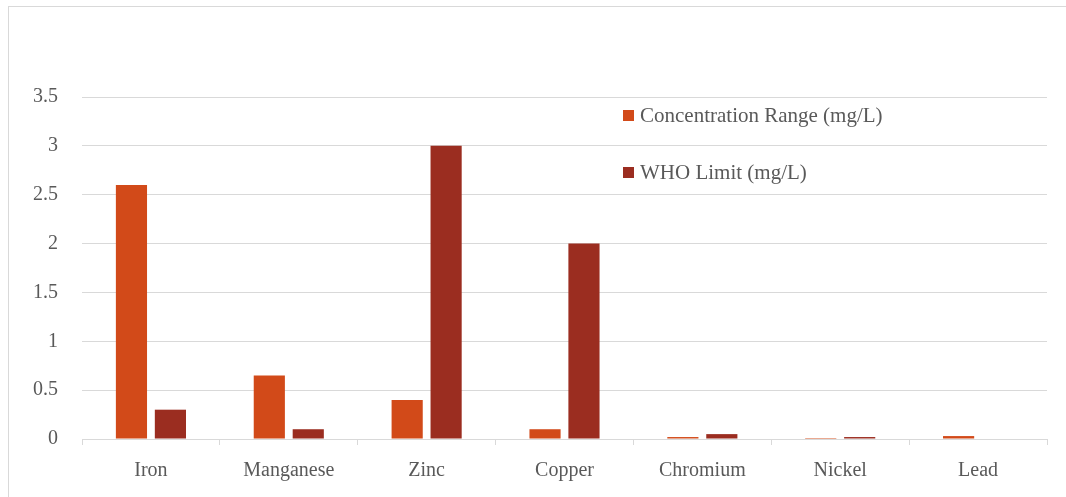 This screenshot has width=1066, height=497. I want to click on y-tick-label: 1, so click(53, 339).